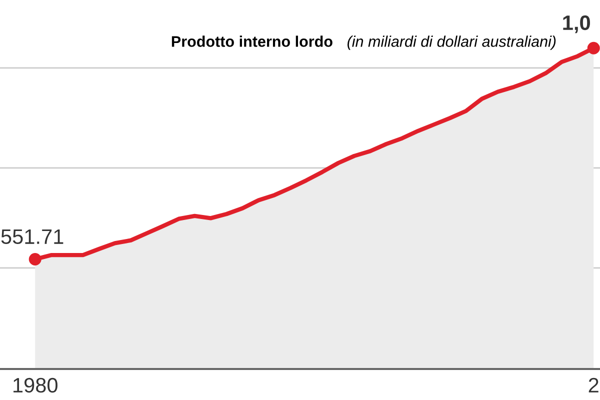 The image size is (600, 400). I want to click on annotation: 551.71, so click(32, 236).